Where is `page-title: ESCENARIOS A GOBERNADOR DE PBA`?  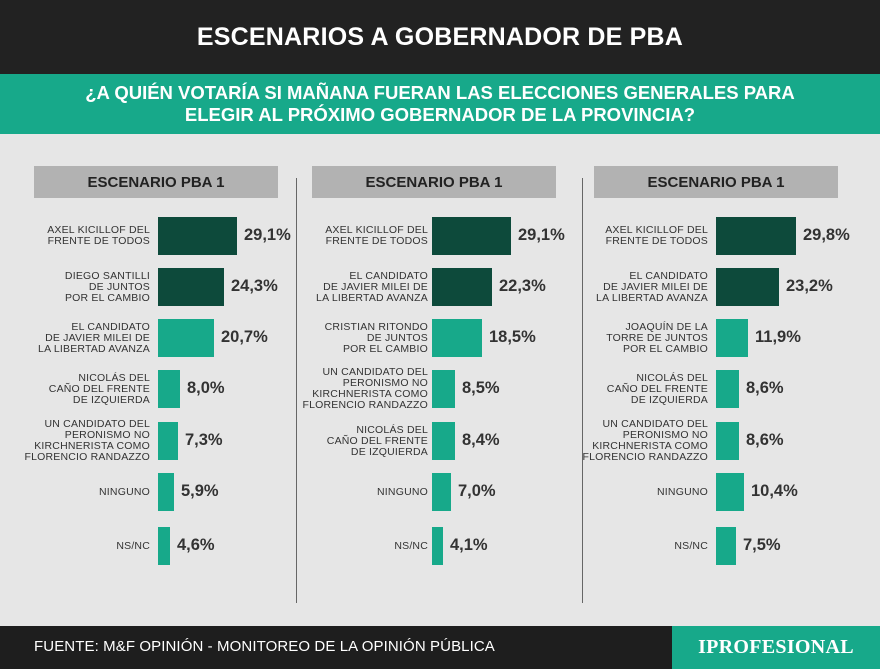 page-title: ESCENARIOS A GOBERNADOR DE PBA is located at coordinates (440, 36).